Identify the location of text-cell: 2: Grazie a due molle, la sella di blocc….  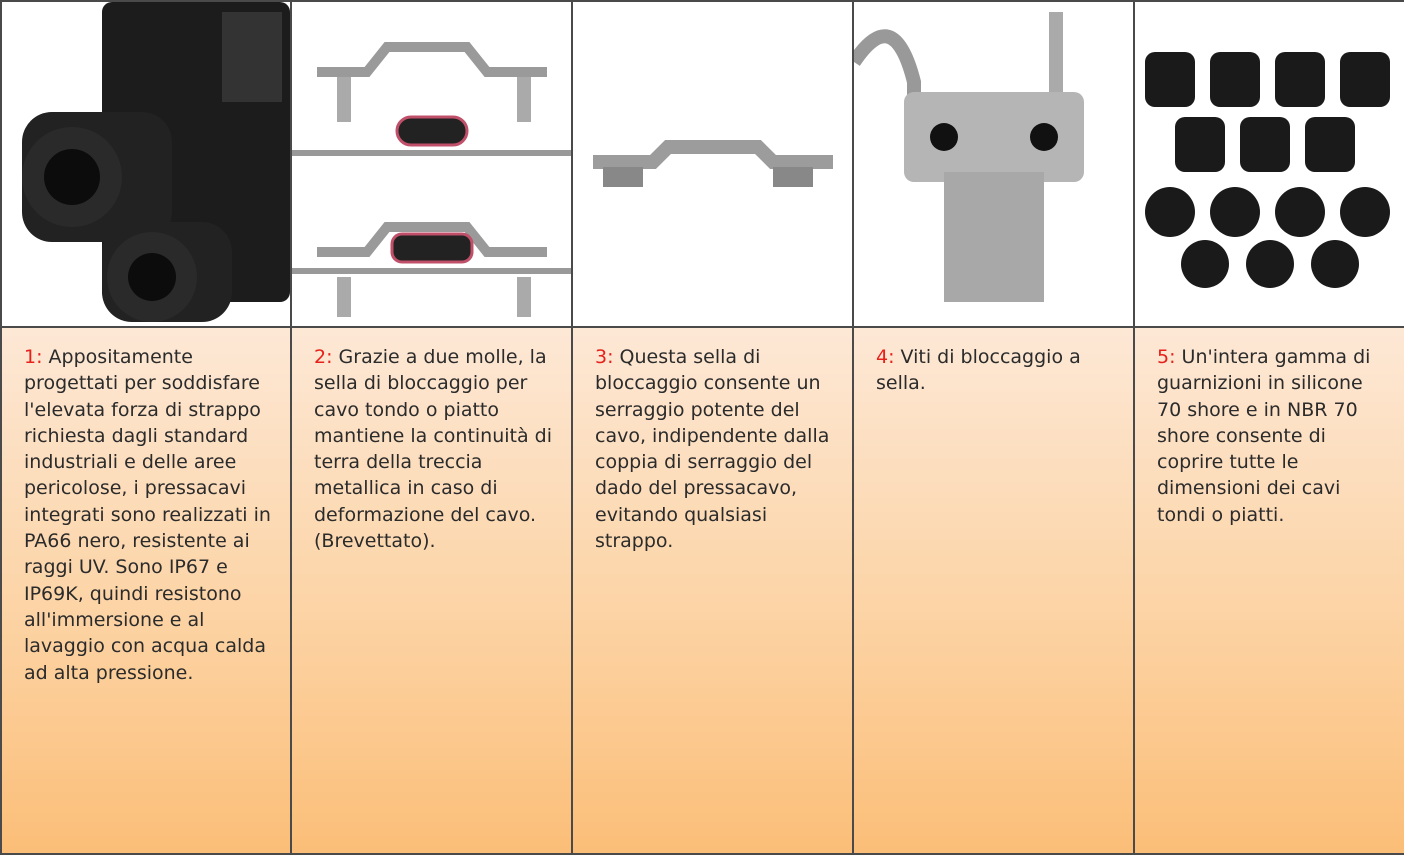
(431, 590).